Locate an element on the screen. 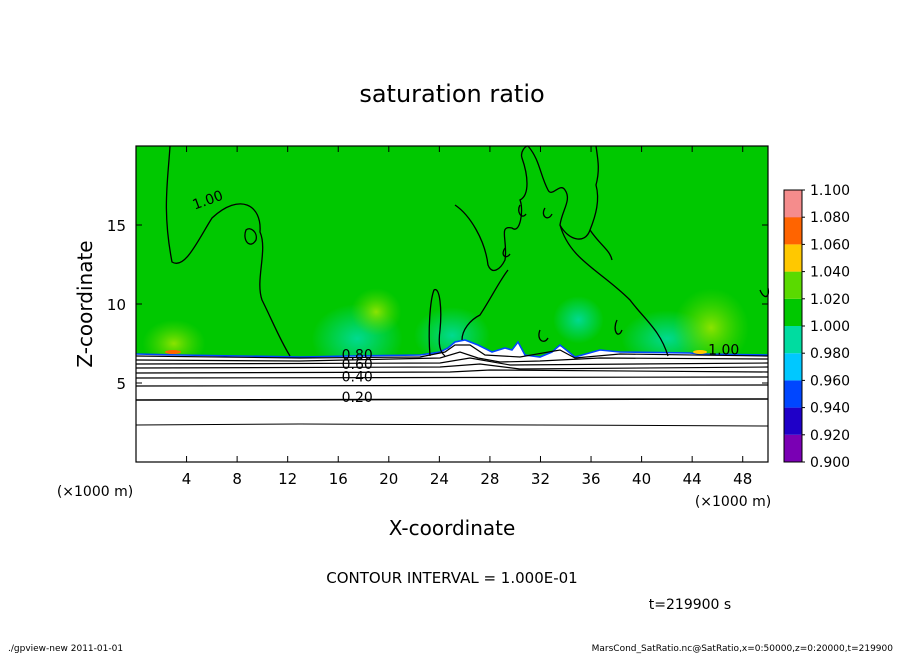 The width and height of the screenshot is (904, 654). chart-title: saturation ratio is located at coordinates (451, 94).